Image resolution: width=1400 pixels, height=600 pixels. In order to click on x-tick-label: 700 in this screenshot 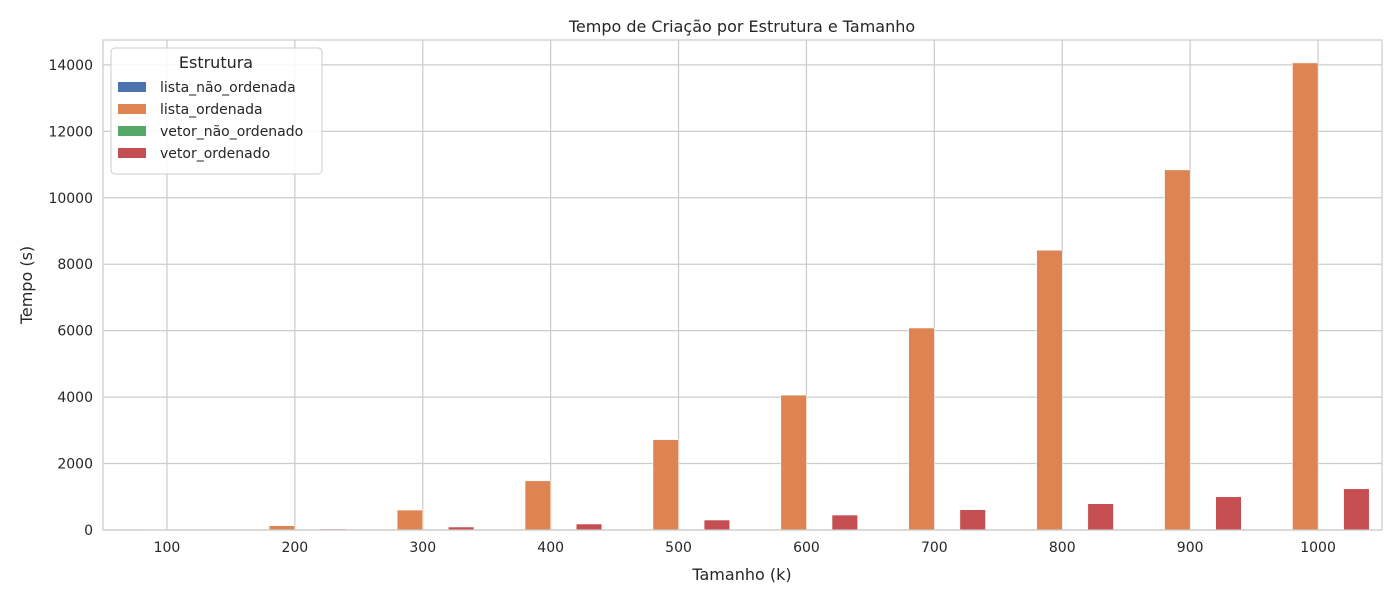, I will do `click(934, 548)`.